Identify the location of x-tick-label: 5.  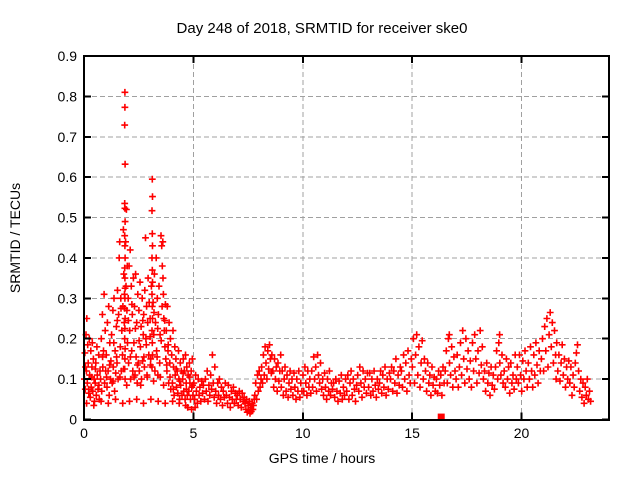
(193, 433).